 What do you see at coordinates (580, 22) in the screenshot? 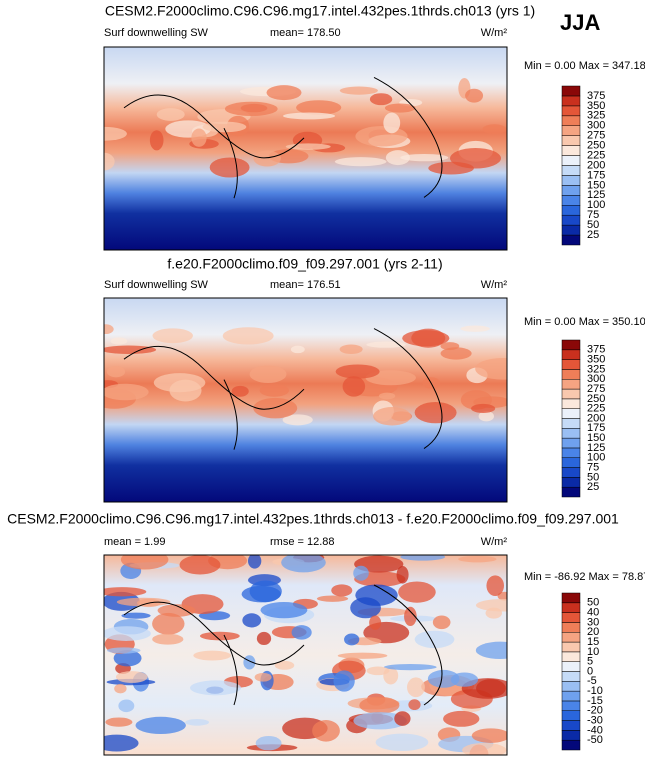
I see `season-label: JJA` at bounding box center [580, 22].